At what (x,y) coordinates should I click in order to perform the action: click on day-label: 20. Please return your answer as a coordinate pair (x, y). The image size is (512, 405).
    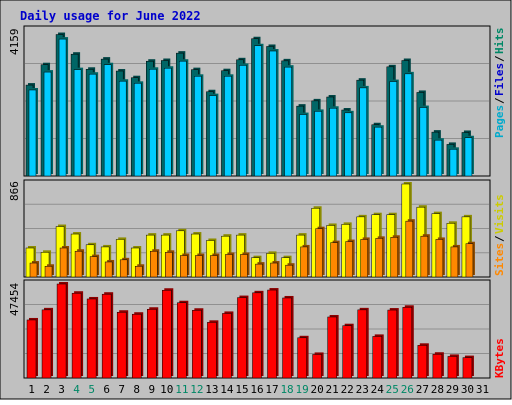
    Looking at the image, I should click on (317, 389).